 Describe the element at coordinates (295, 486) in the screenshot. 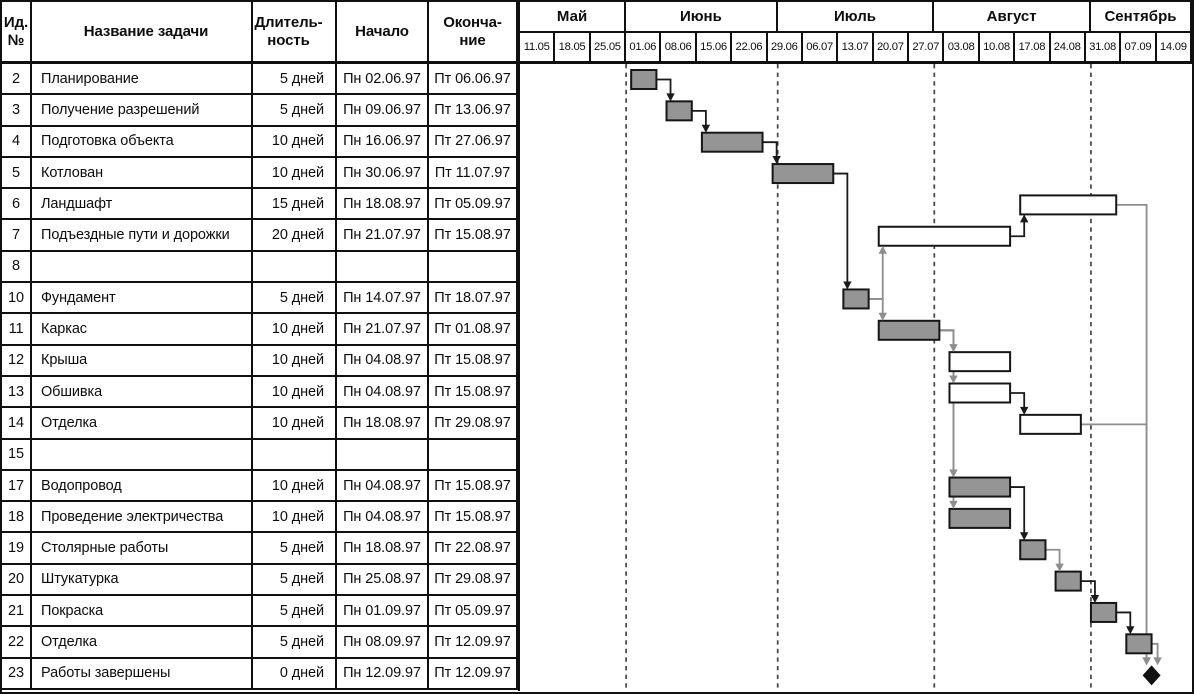

I see `cell-duration-row17: 10 дней` at that location.